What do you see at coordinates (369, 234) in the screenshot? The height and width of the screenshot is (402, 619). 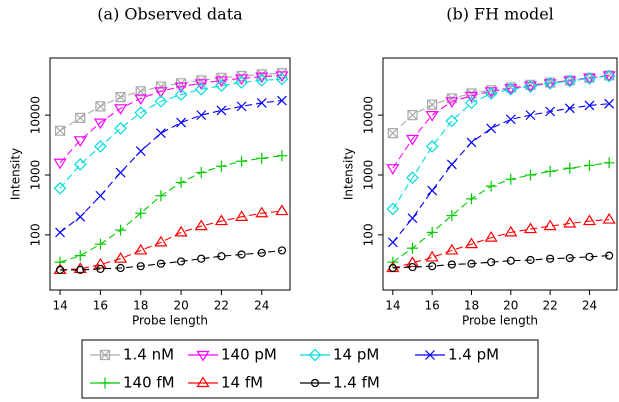 I see `y-tick-label: 100` at bounding box center [369, 234].